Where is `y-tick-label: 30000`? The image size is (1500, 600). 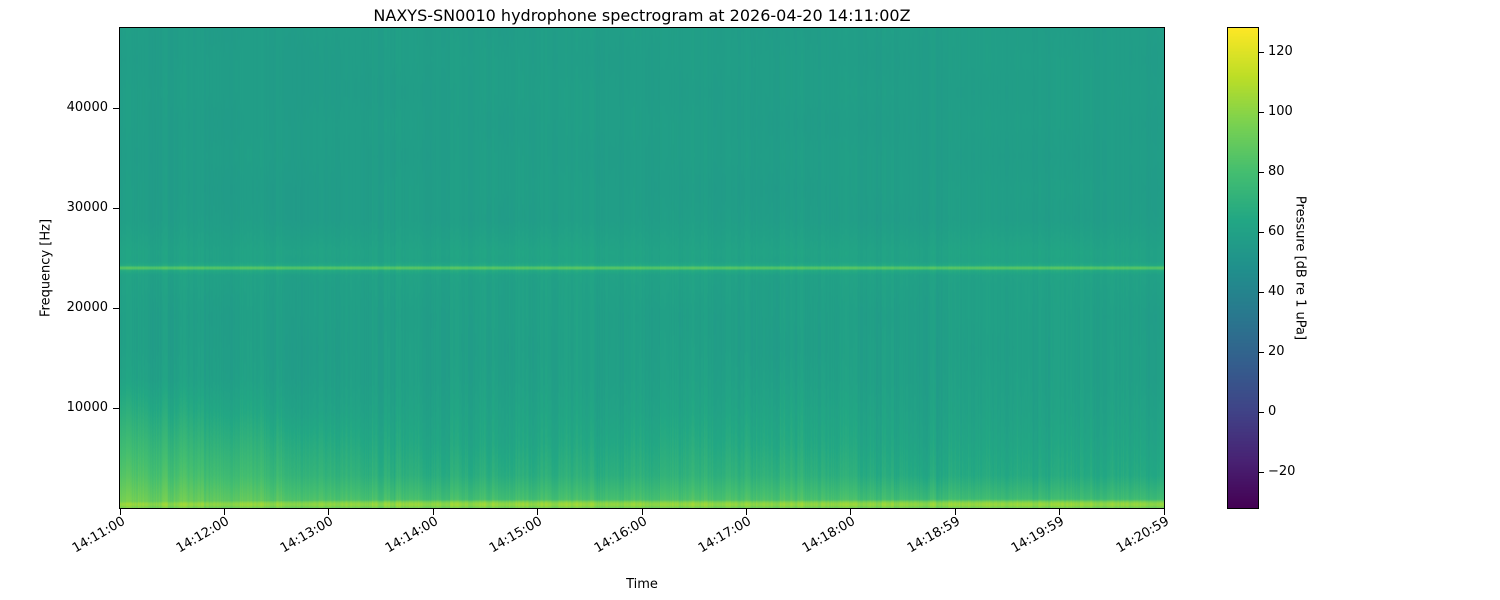
y-tick-label: 30000 is located at coordinates (87, 207).